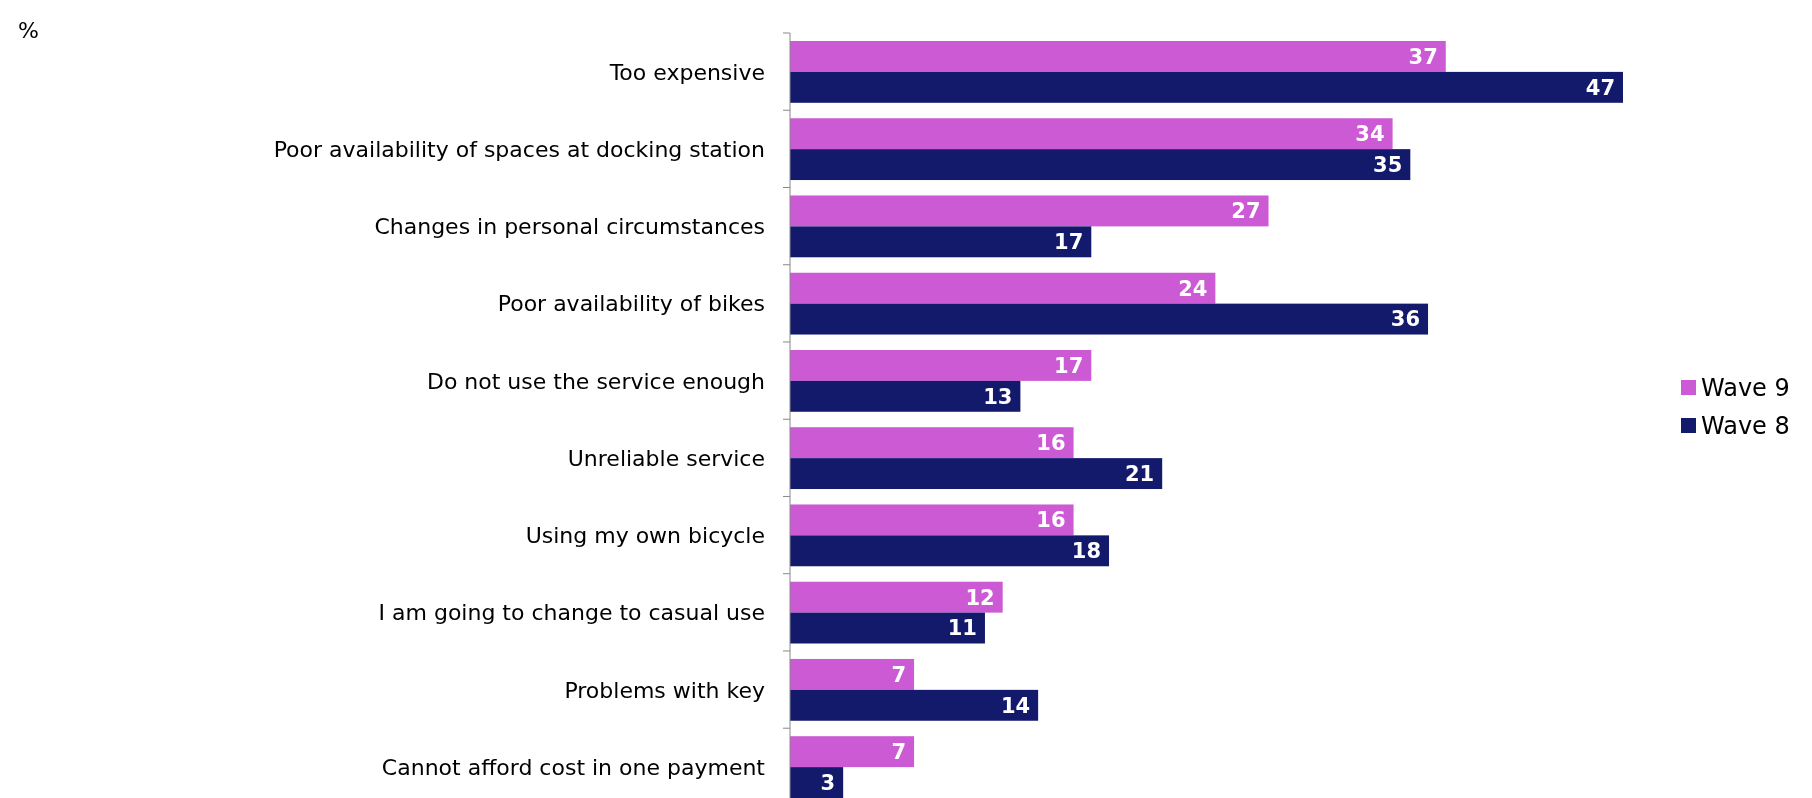 This screenshot has height=798, width=1812. What do you see at coordinates (1423, 56) in the screenshot?
I see `data-label: 37` at bounding box center [1423, 56].